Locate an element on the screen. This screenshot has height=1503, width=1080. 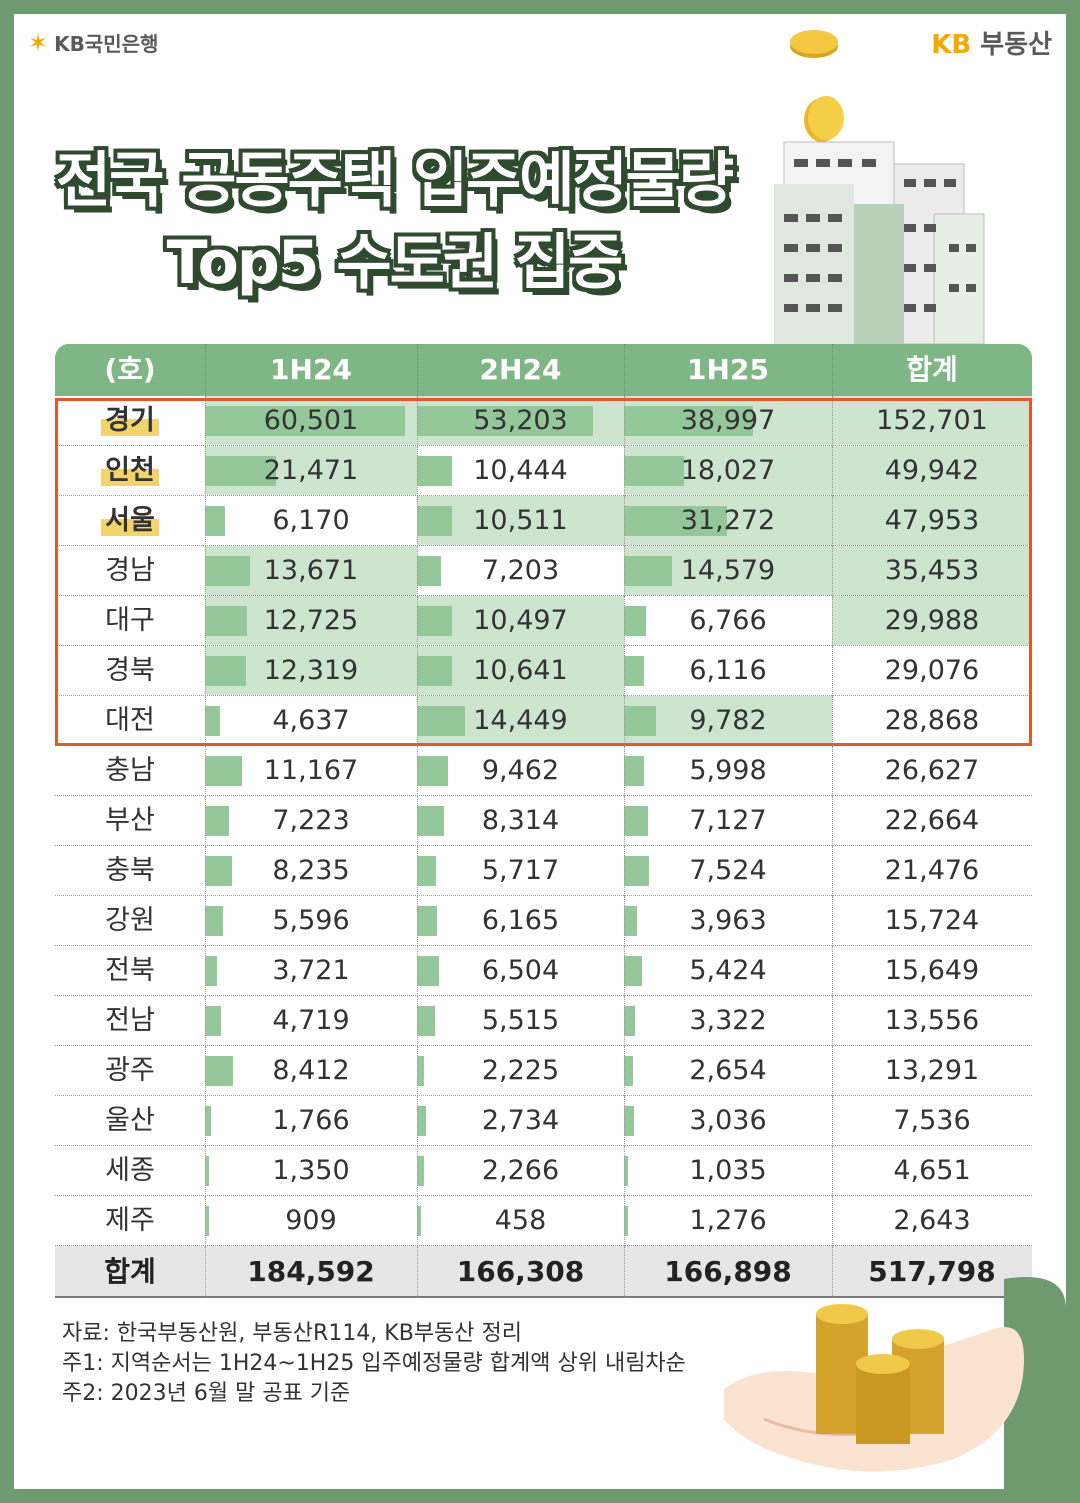
value-cell: 6,504 is located at coordinates (520, 970).